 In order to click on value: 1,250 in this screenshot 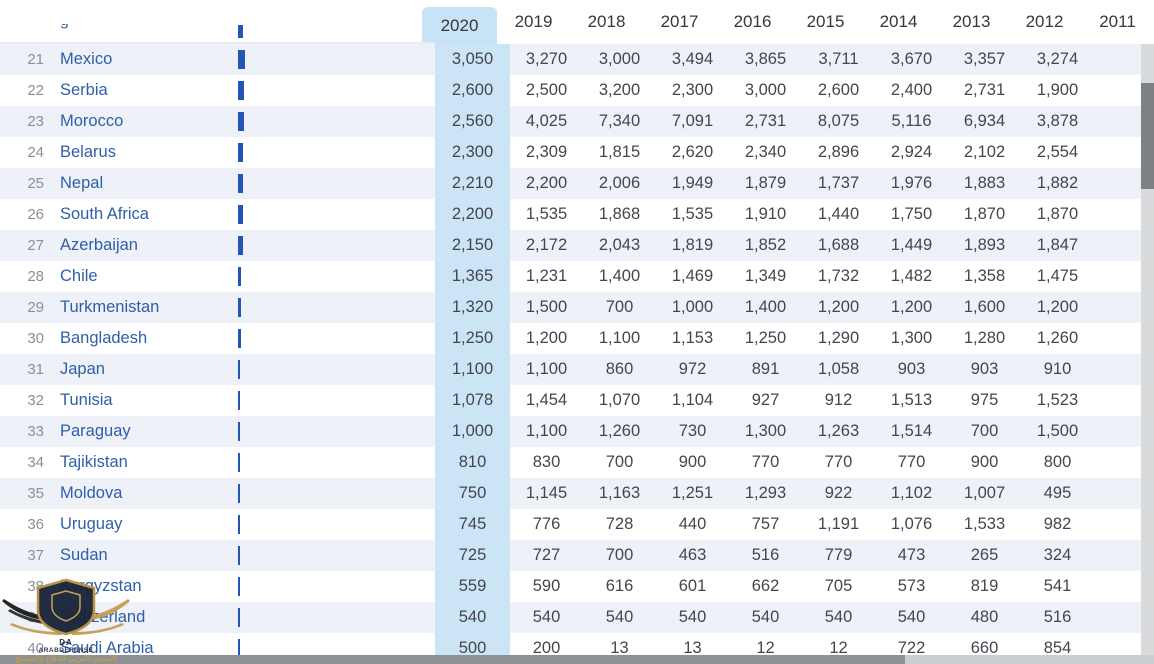, I will do `click(765, 338)`.